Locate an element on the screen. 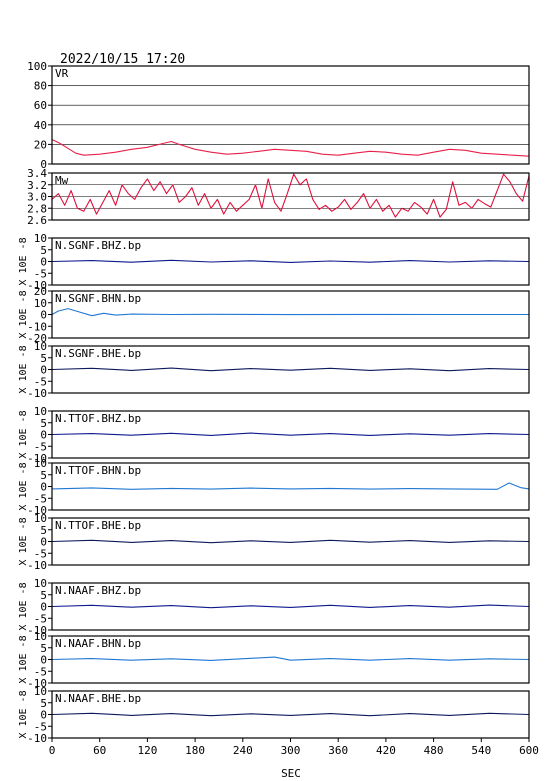 The height and width of the screenshot is (781, 554). x-tick-label: 420 is located at coordinates (386, 750).